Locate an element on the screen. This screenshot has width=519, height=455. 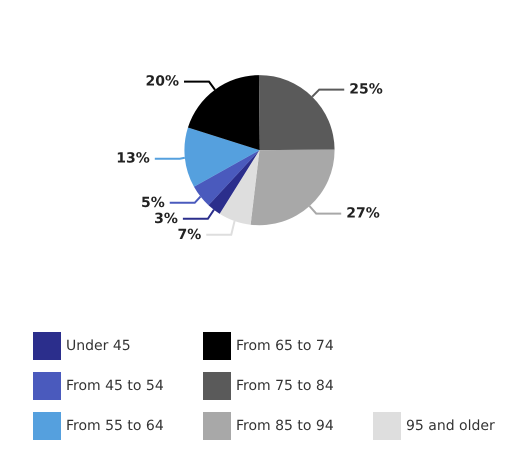
legend-label: Under 45 is located at coordinates (98, 346).